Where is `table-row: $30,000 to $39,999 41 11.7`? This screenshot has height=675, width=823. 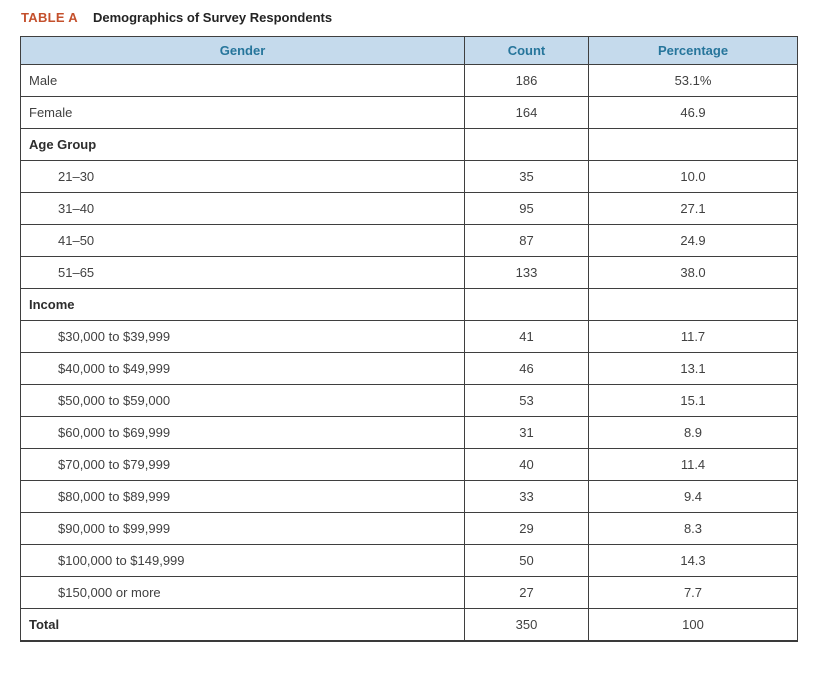 table-row: $30,000 to $39,999 41 11.7 is located at coordinates (409, 336).